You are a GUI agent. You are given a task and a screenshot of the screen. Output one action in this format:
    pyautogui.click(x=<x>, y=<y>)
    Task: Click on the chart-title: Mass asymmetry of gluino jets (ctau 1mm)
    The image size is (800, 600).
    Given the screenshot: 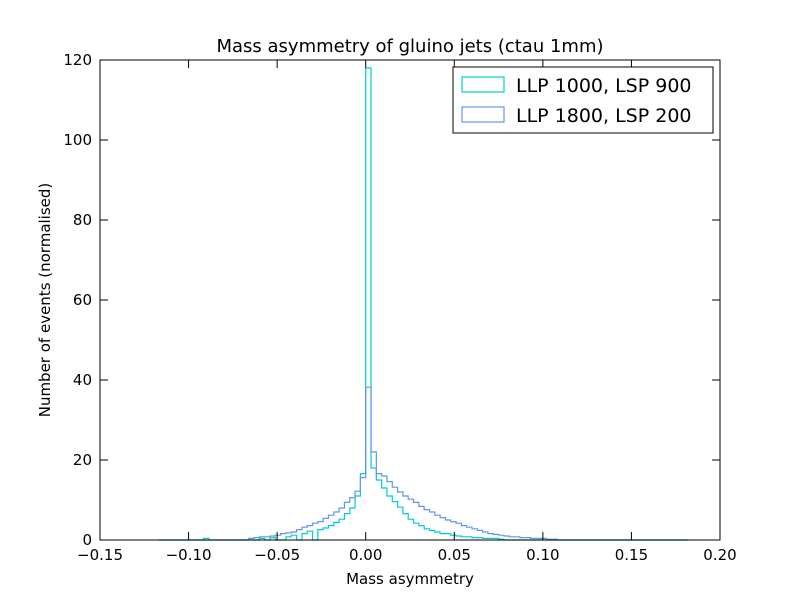 What is the action you would take?
    pyautogui.click(x=409, y=46)
    